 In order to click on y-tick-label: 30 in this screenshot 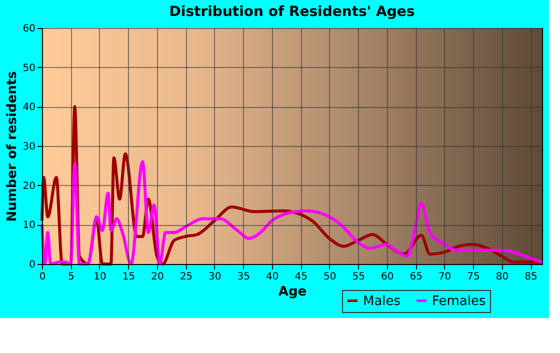, I will do `click(29, 147)`.